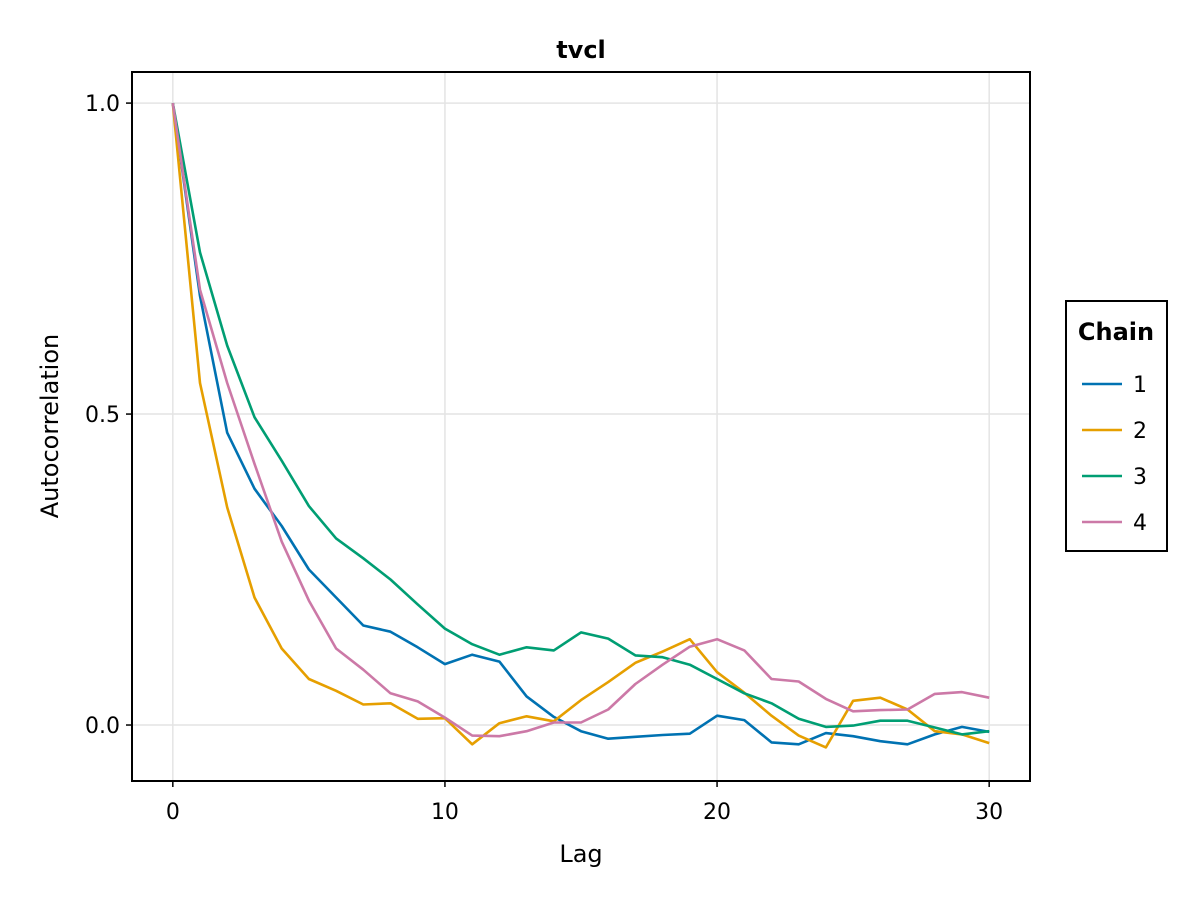 Image resolution: width=1200 pixels, height=900 pixels. Describe the element at coordinates (173, 812) in the screenshot. I see `x-tick-label: 0` at that location.